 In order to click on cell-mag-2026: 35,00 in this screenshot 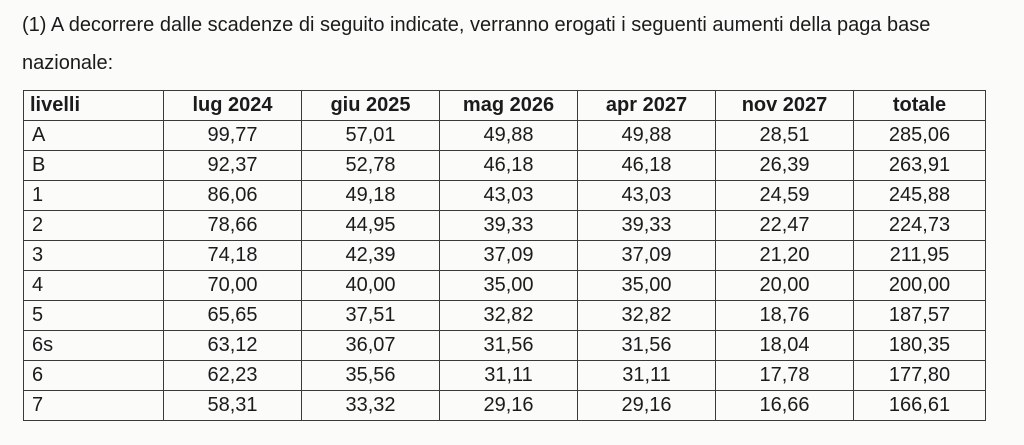, I will do `click(508, 285)`.